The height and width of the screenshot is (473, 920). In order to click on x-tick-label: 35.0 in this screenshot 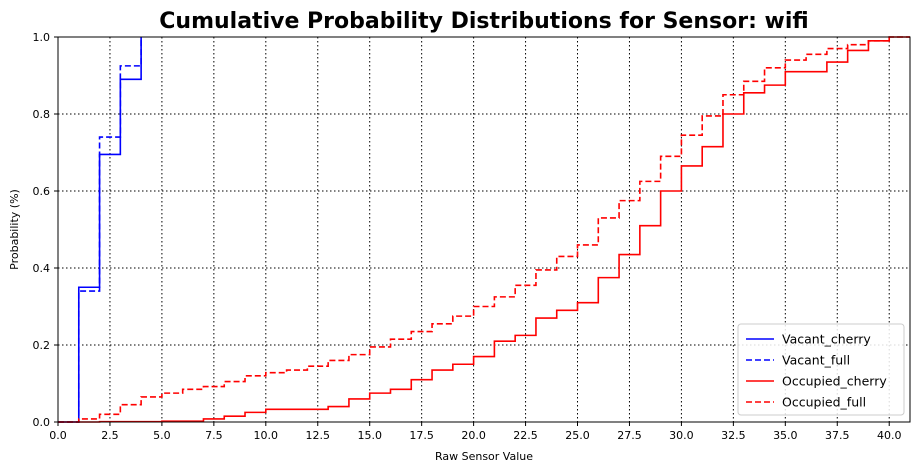, I will do `click(785, 435)`.